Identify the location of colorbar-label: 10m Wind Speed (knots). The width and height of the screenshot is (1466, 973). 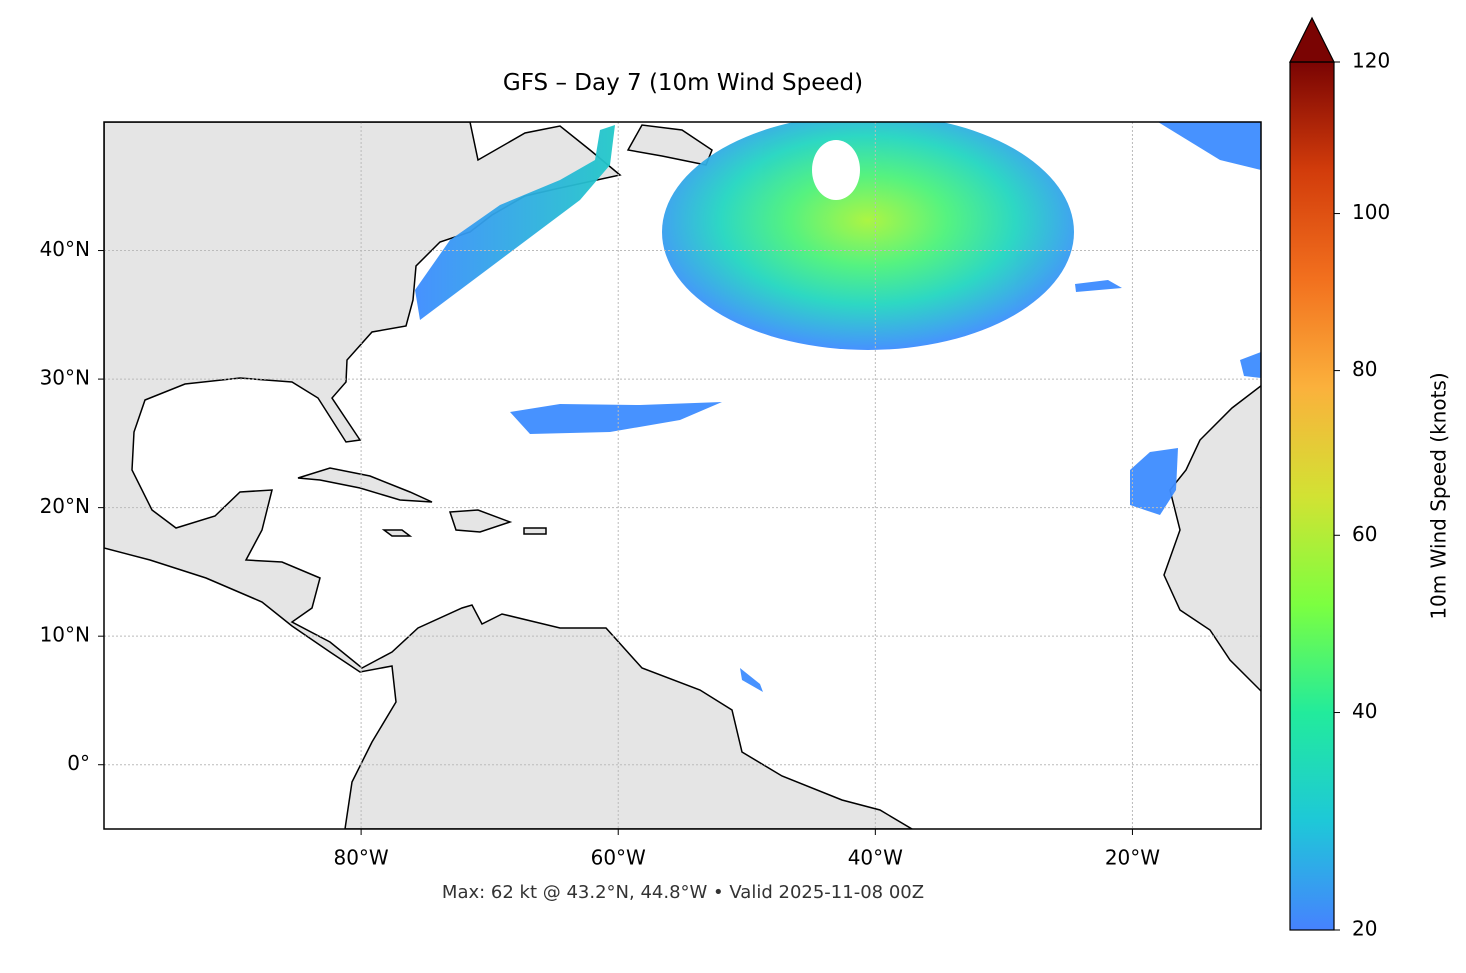
(1439, 495).